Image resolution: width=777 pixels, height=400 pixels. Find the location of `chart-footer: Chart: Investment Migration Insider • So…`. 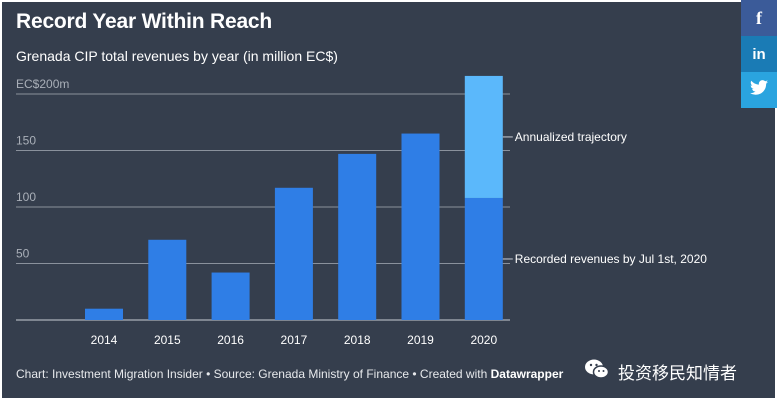

chart-footer: Chart: Investment Migration Insider • So… is located at coordinates (289, 374).